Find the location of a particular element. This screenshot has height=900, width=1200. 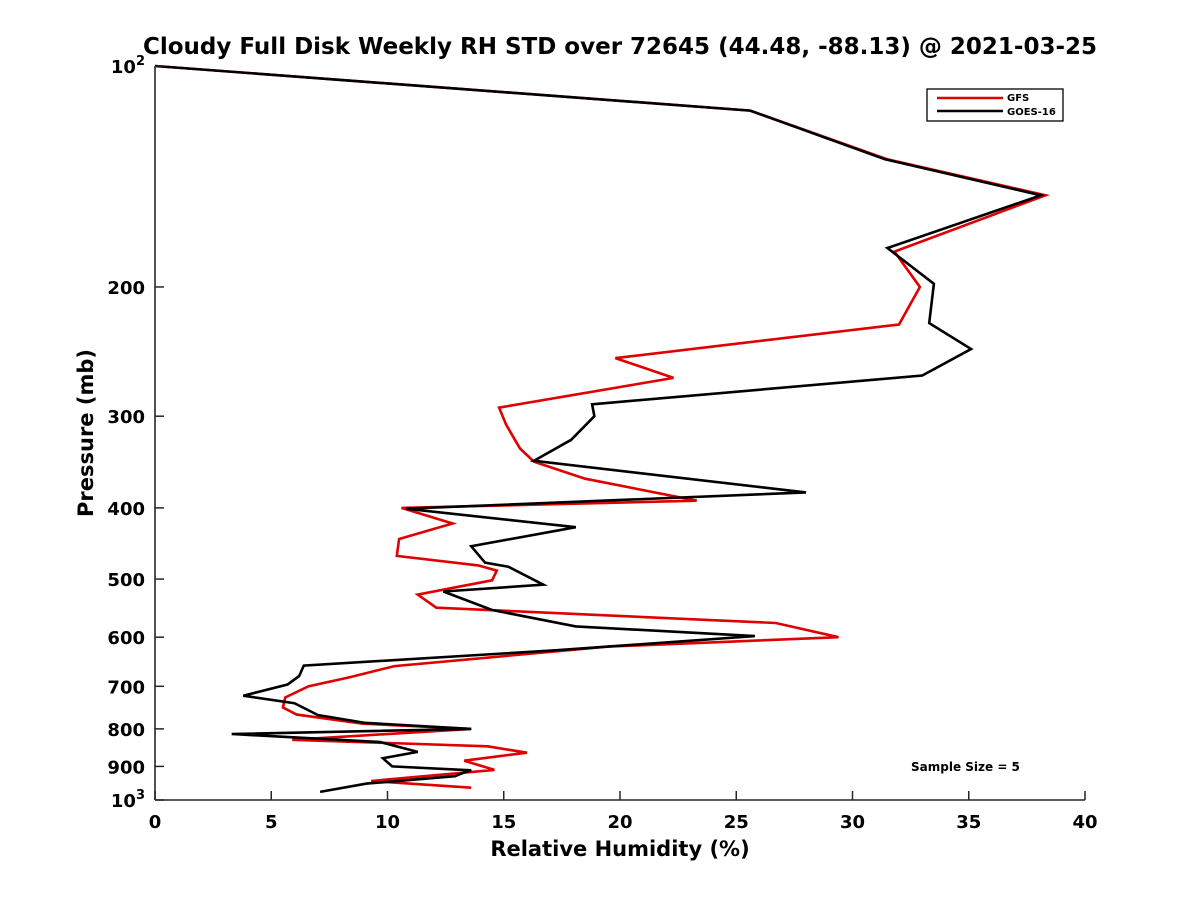

y-tick-label: 700 is located at coordinates (126, 687).